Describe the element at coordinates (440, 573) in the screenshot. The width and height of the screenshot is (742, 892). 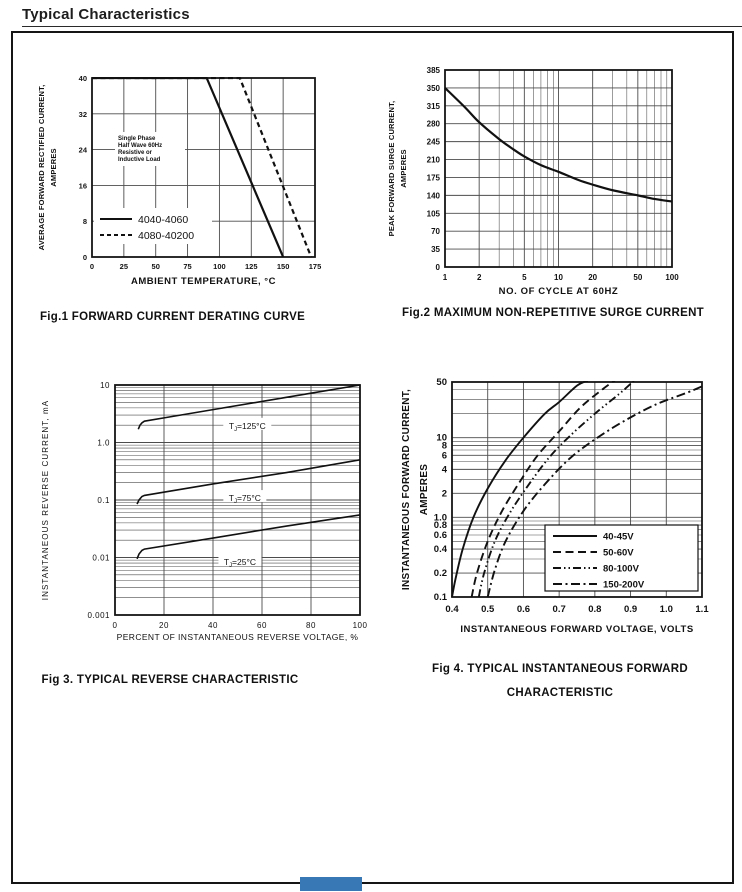
I see `svg-text: 0.2` at that location.